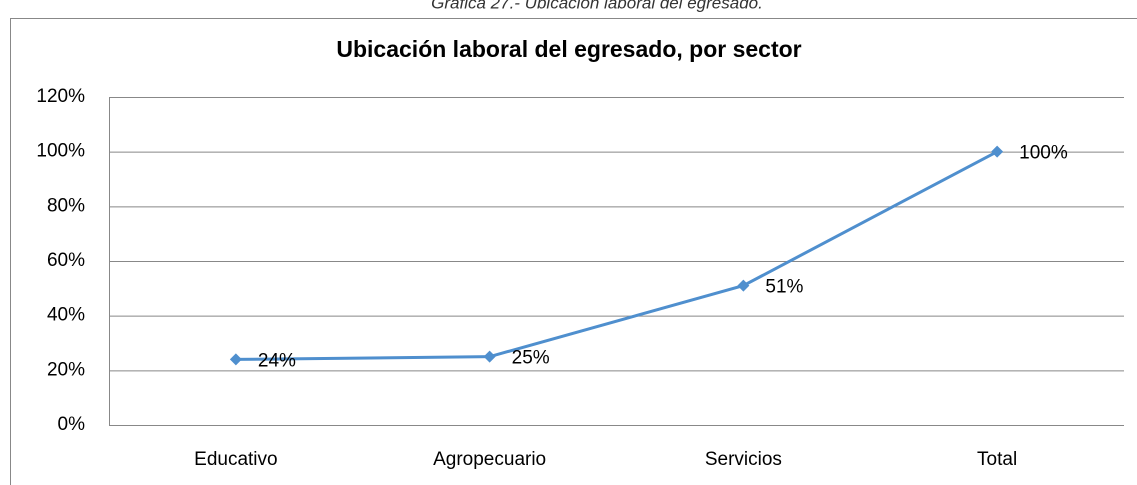  What do you see at coordinates (997, 459) in the screenshot?
I see `x-tick-label: Total` at bounding box center [997, 459].